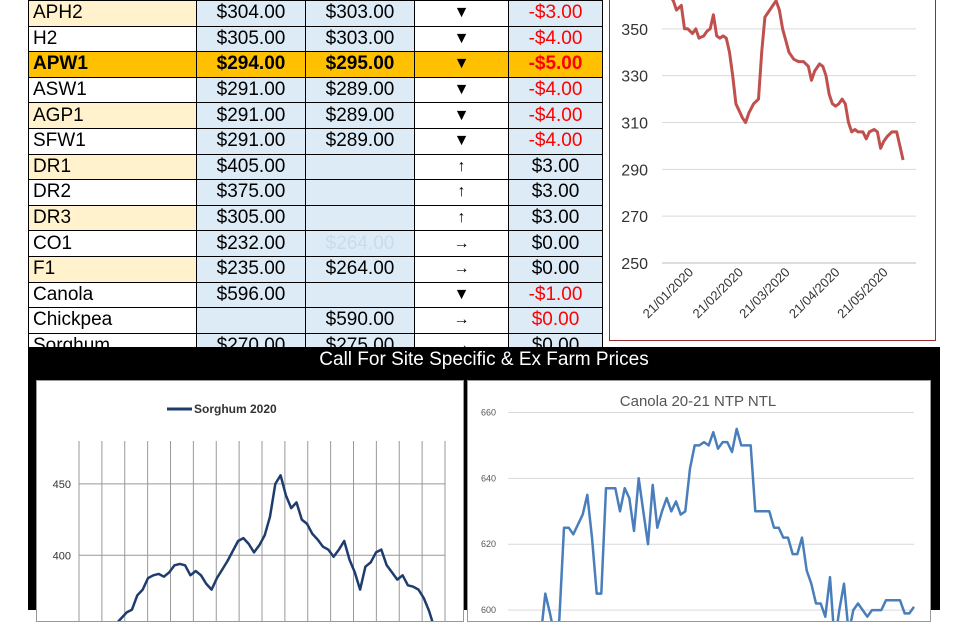  What do you see at coordinates (112, 167) in the screenshot?
I see `commodity-name: DR1` at bounding box center [112, 167].